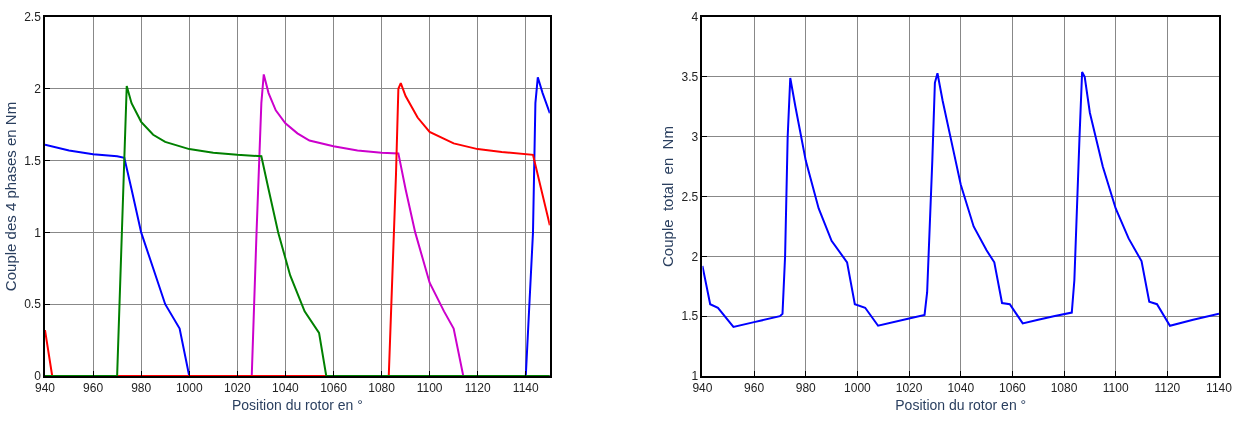 The width and height of the screenshot is (1242, 421). What do you see at coordinates (33, 304) in the screenshot?
I see `y-tick-label: 0.5` at bounding box center [33, 304].